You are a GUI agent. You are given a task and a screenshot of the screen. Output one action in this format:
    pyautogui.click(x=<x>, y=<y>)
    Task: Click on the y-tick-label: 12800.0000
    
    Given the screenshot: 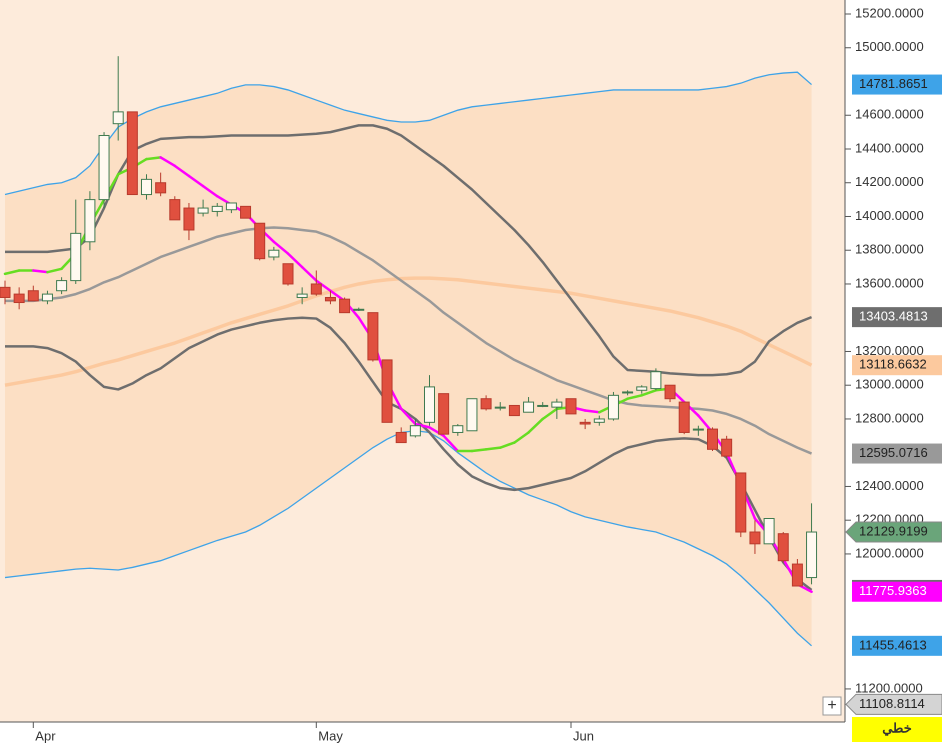 What is the action you would take?
    pyautogui.click(x=889, y=417)
    